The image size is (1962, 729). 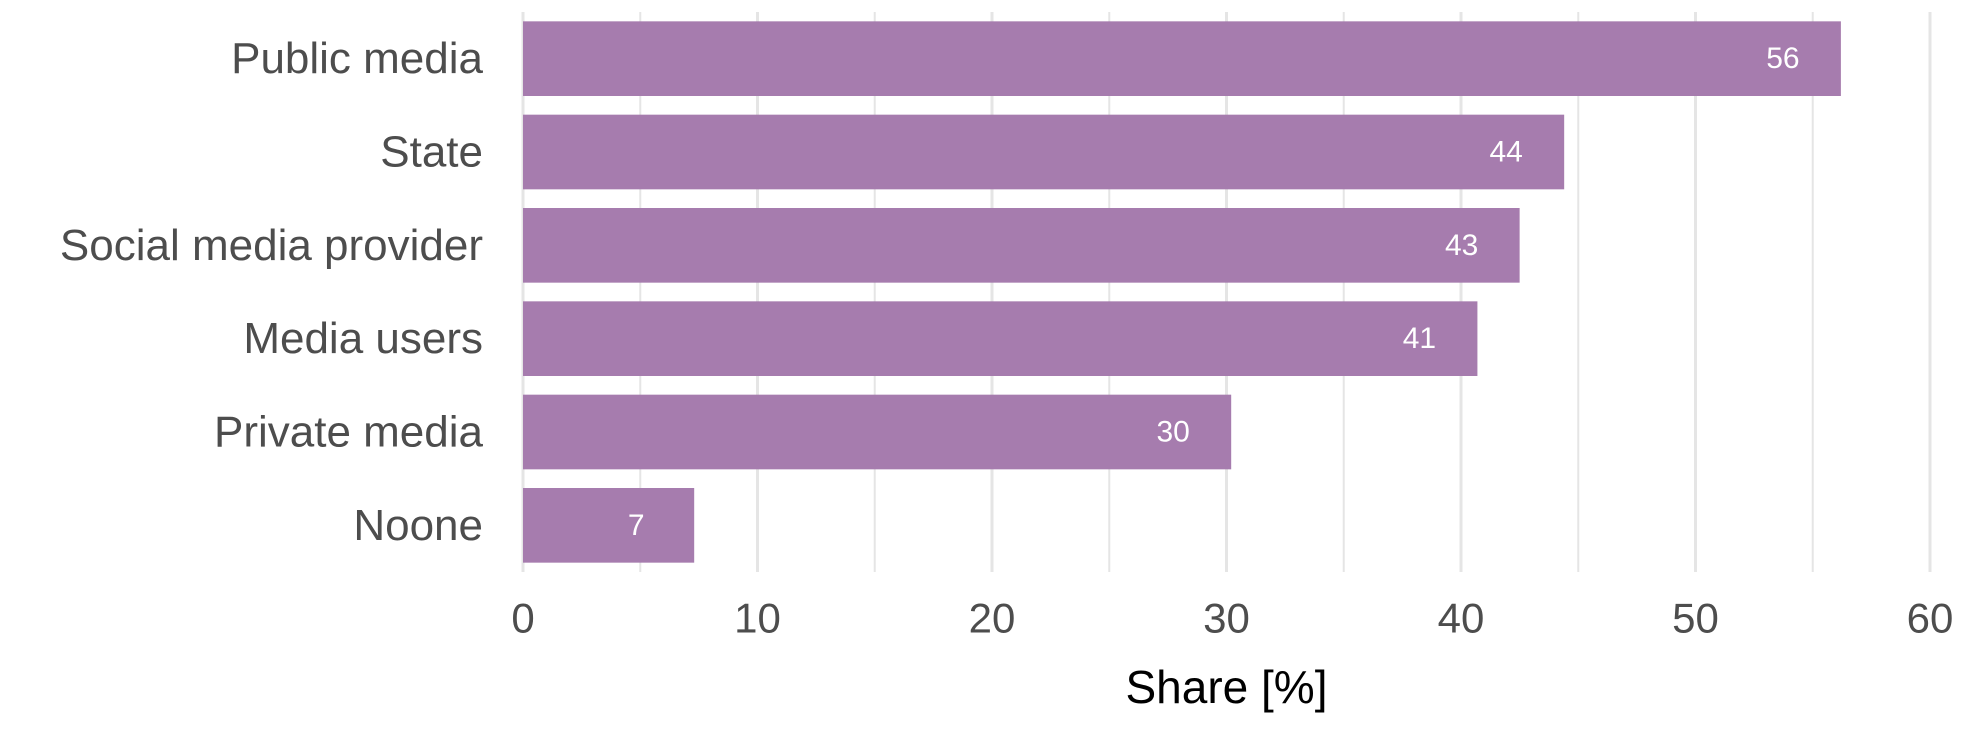 What do you see at coordinates (1695, 618) in the screenshot?
I see `tick-label: 50` at bounding box center [1695, 618].